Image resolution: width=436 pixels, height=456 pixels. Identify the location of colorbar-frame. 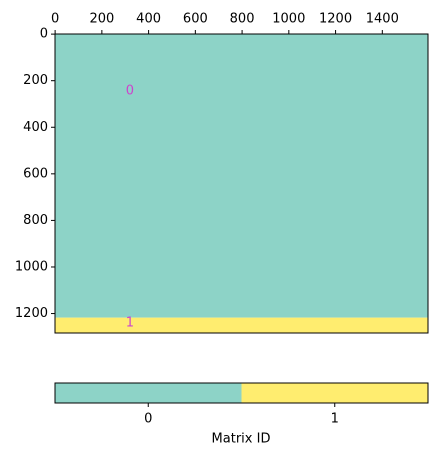
(241, 393).